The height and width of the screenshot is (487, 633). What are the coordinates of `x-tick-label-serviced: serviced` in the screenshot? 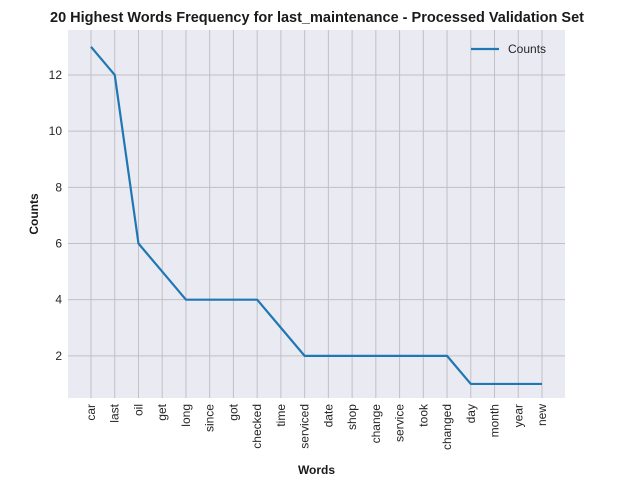 It's located at (305, 426).